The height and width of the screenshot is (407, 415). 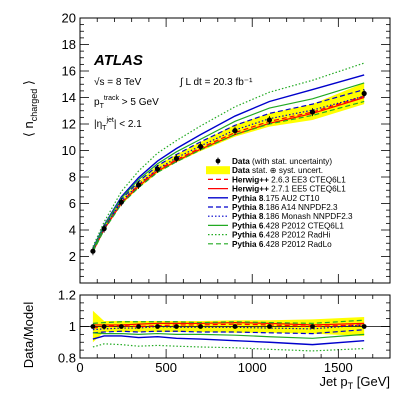 What do you see at coordinates (28, 335) in the screenshot?
I see `ratio-y-axis-label: Data/Model` at bounding box center [28, 335].